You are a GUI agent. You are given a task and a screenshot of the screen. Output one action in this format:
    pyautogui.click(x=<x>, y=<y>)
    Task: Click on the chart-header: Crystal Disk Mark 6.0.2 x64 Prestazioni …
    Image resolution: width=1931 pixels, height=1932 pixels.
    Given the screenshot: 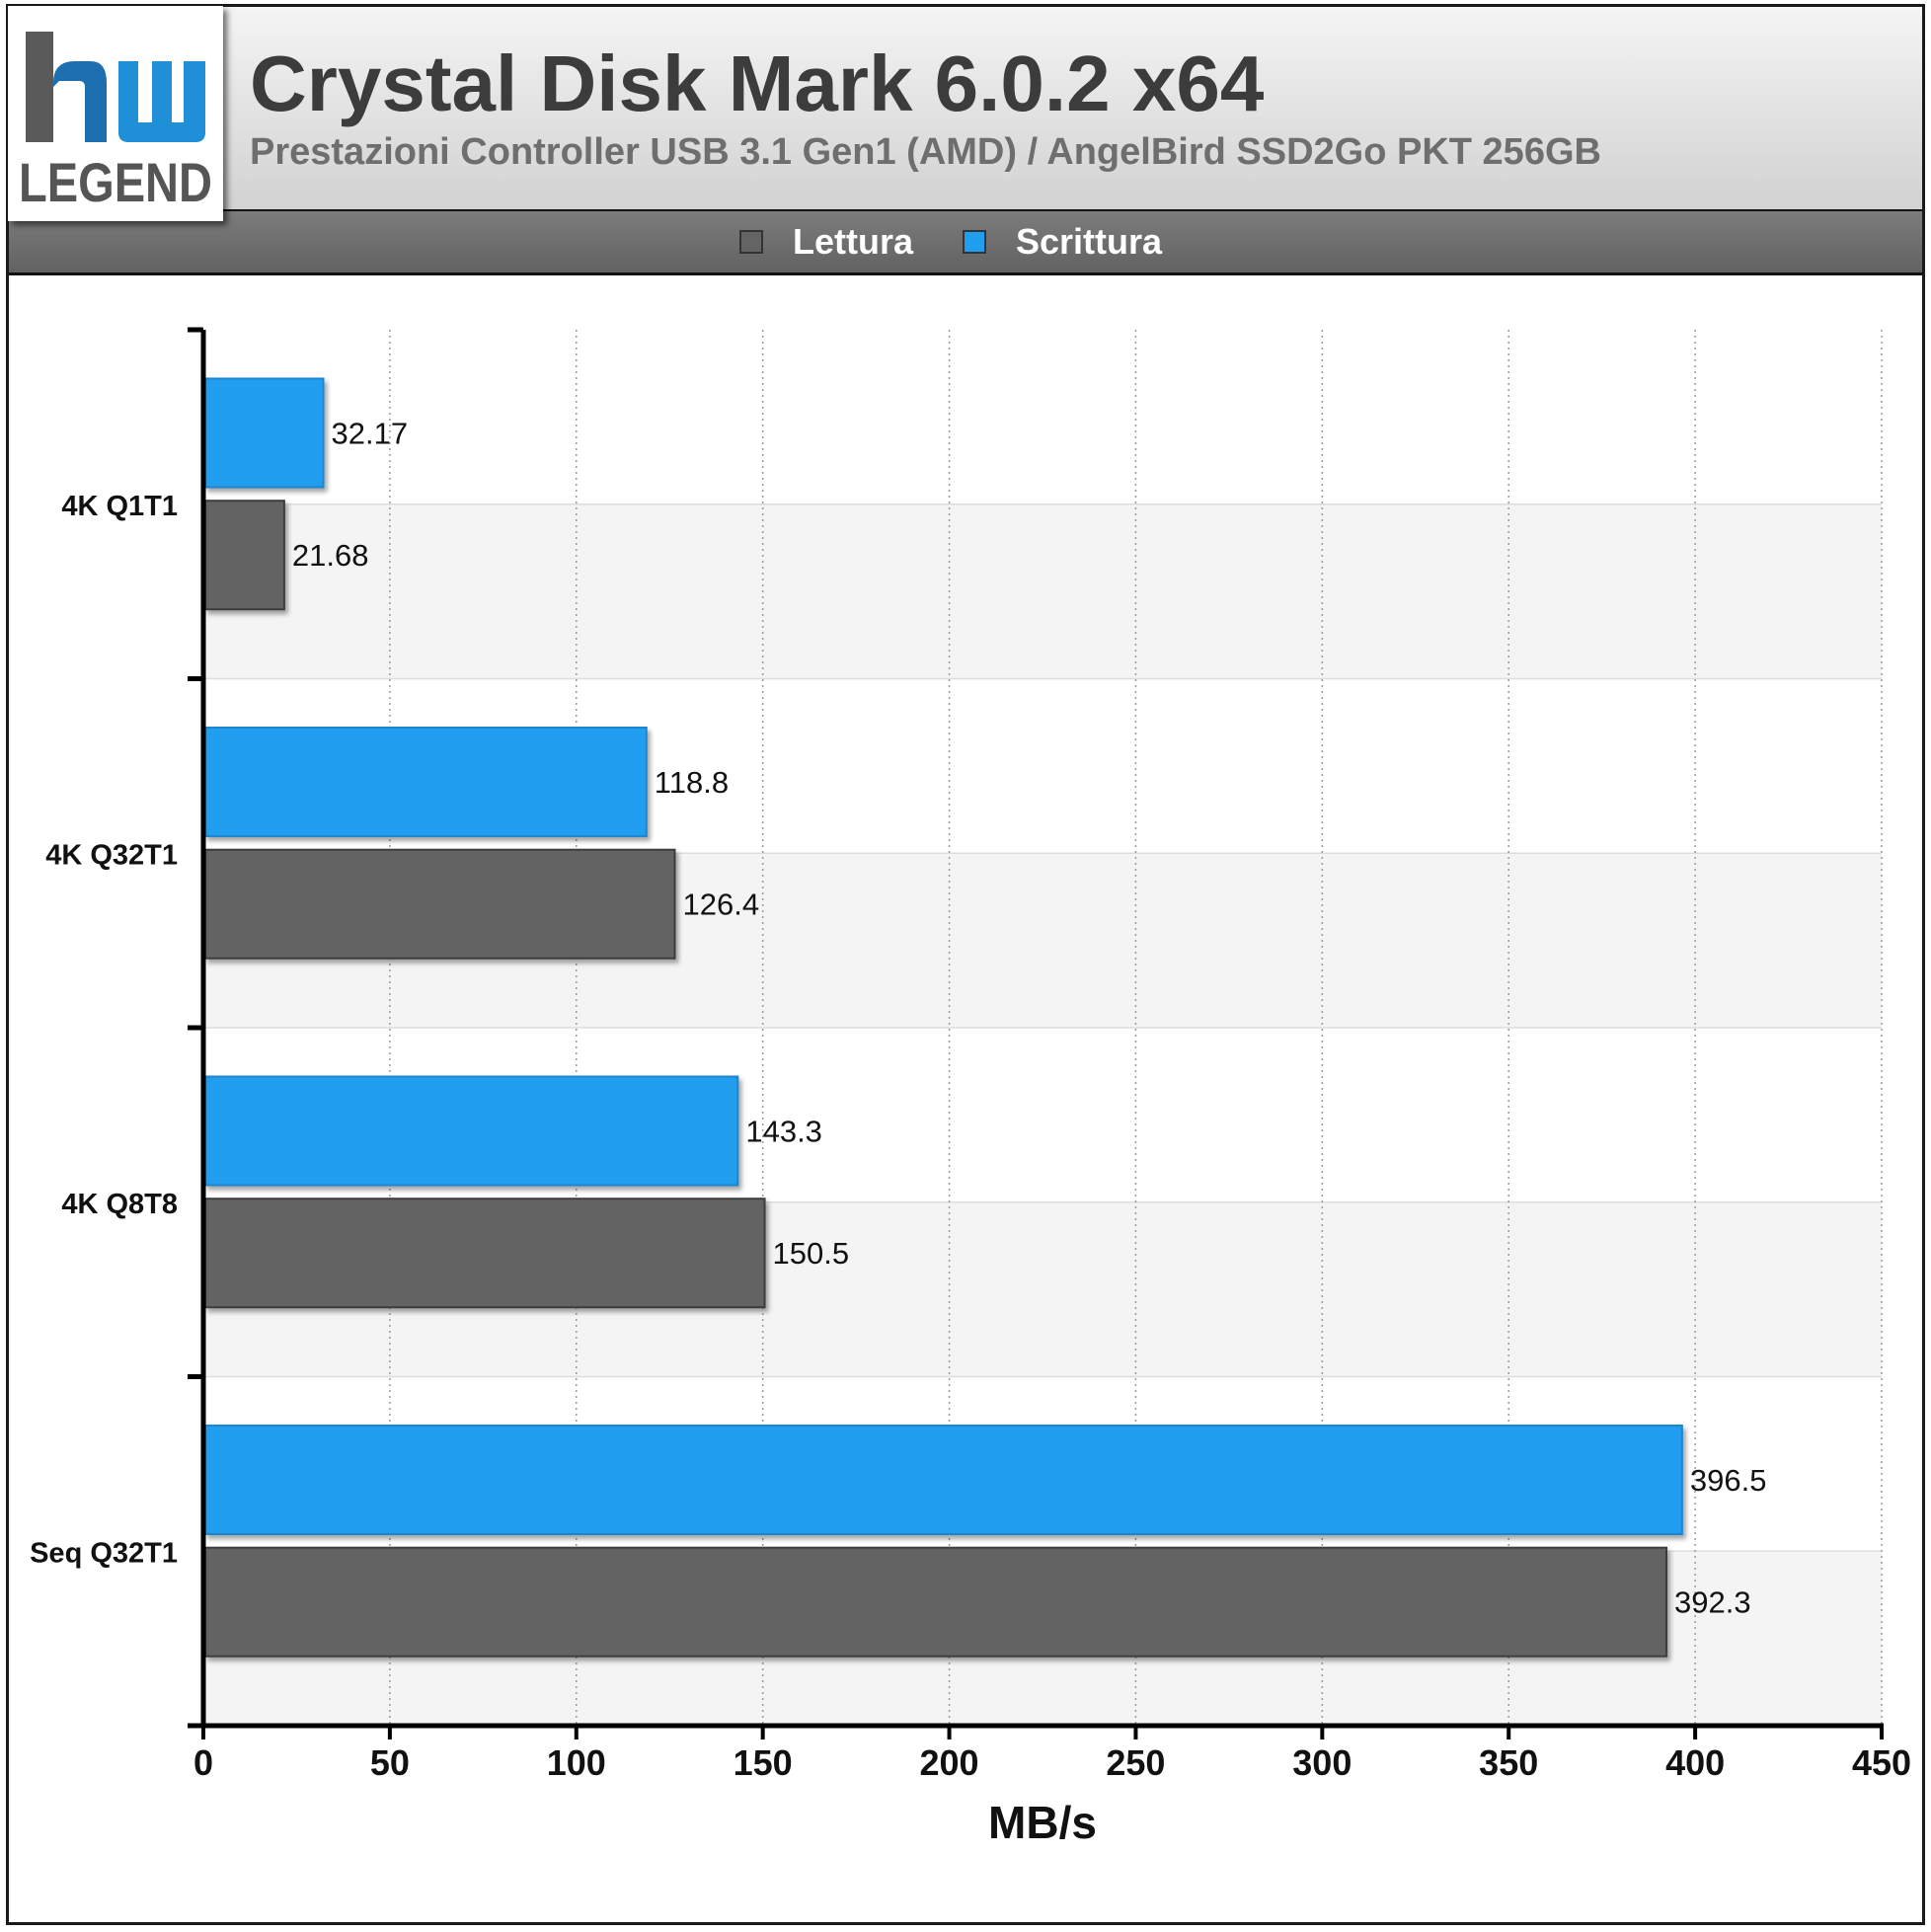 What is the action you would take?
    pyautogui.click(x=966, y=109)
    